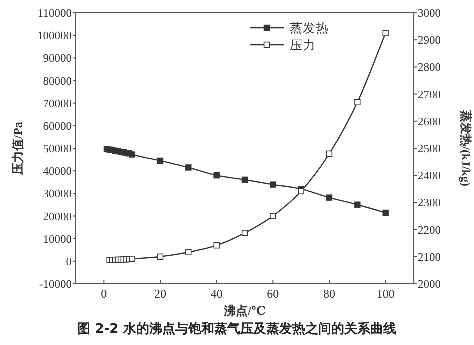 The image size is (474, 345). I want to click on y2-axis-title: 蒸发热/(kJ/kg), so click(466, 148).